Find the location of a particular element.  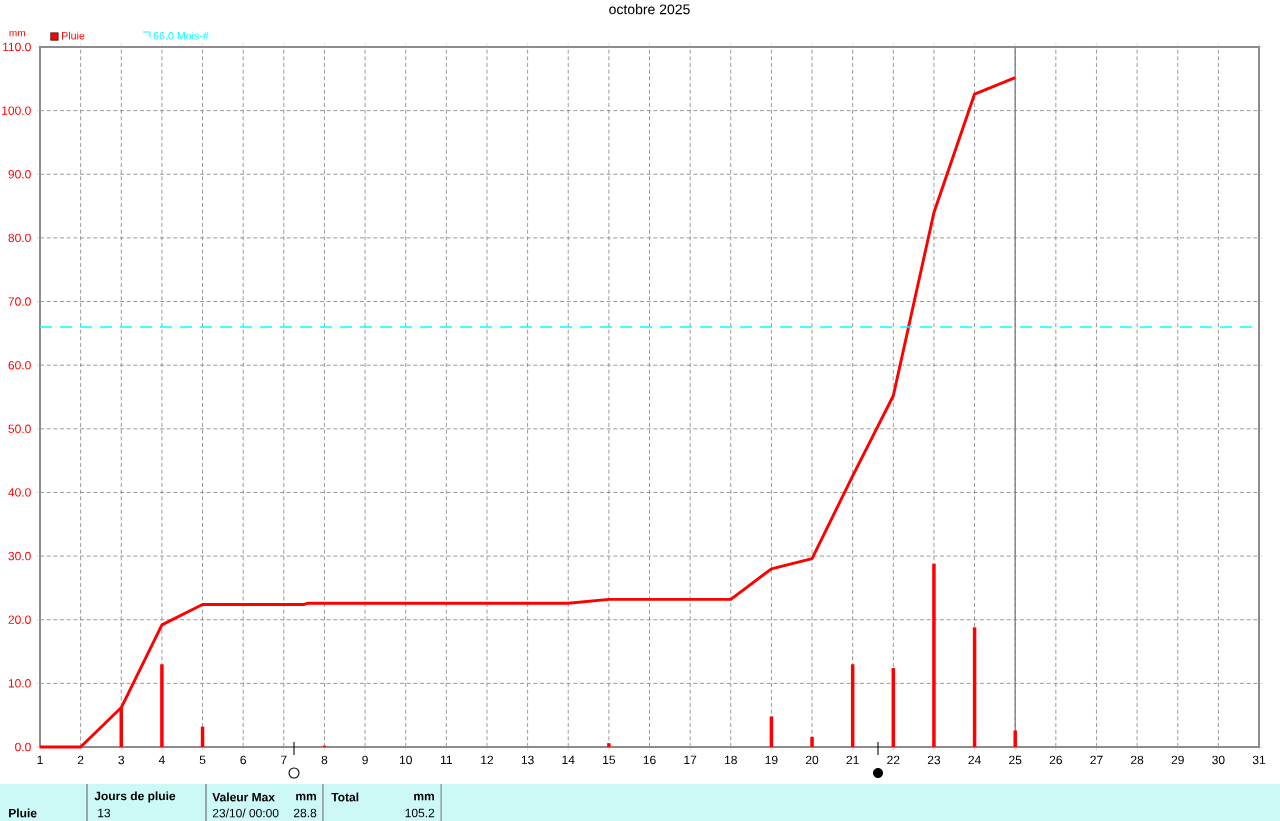

x-tick-label: 4 is located at coordinates (161, 759).